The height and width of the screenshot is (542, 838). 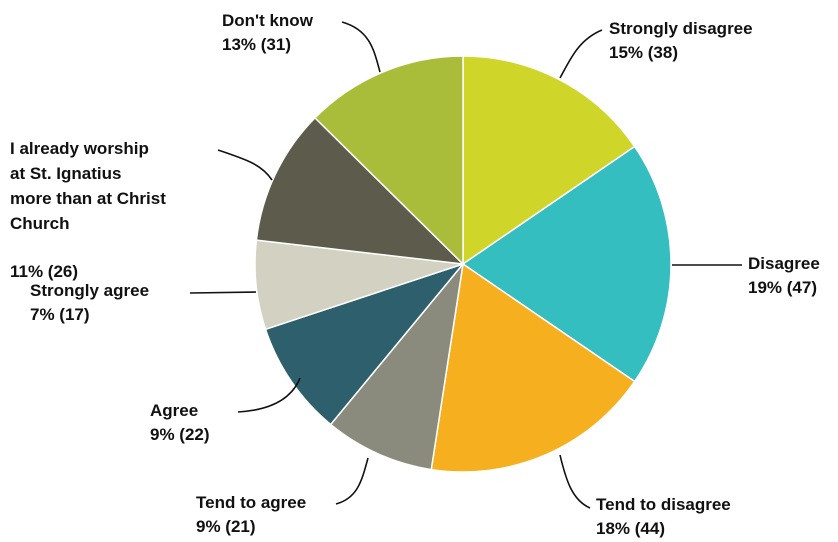 What do you see at coordinates (268, 20) in the screenshot?
I see `slice-label-dont-know: Don't know` at bounding box center [268, 20].